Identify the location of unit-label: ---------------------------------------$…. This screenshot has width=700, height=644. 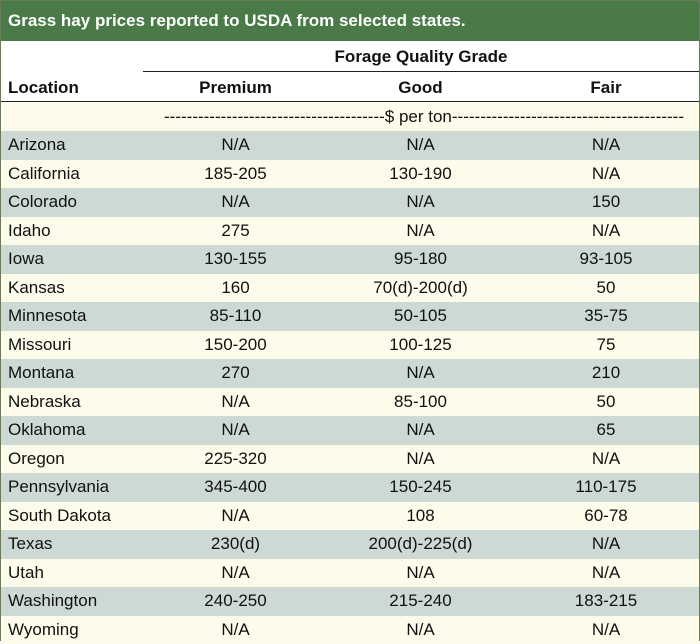
(424, 117).